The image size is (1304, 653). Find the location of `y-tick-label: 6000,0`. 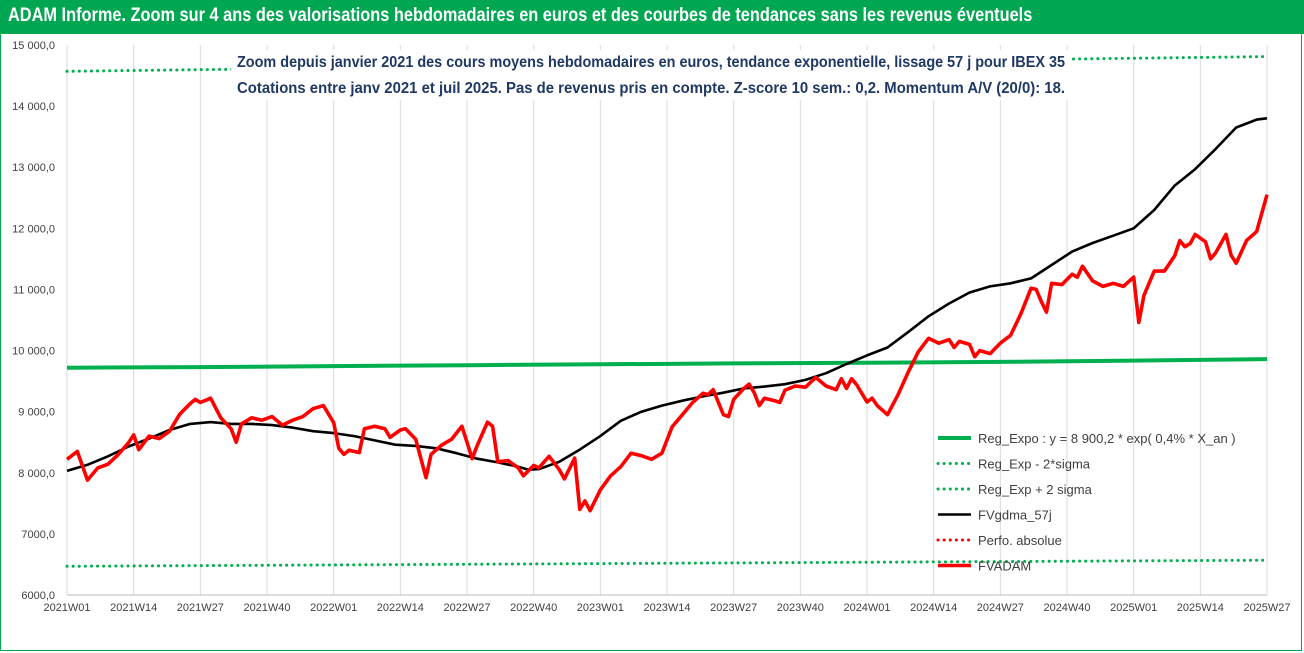

y-tick-label: 6000,0 is located at coordinates (38, 596).